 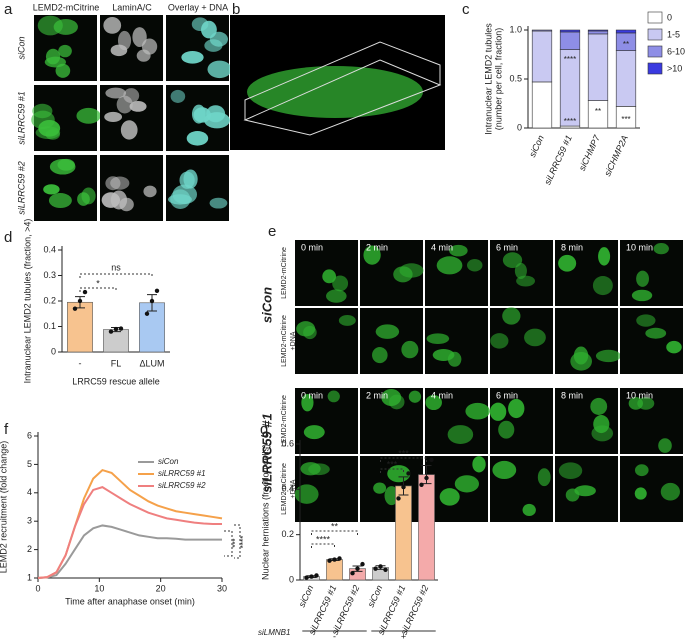 I want to click on time-label: 4 min, so click(x=442, y=247).